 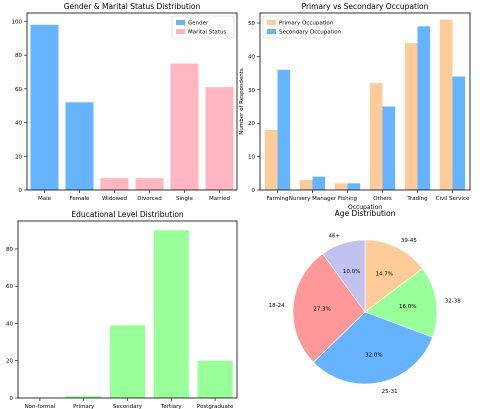 I want to click on y-tick-label: 30, so click(x=251, y=91).